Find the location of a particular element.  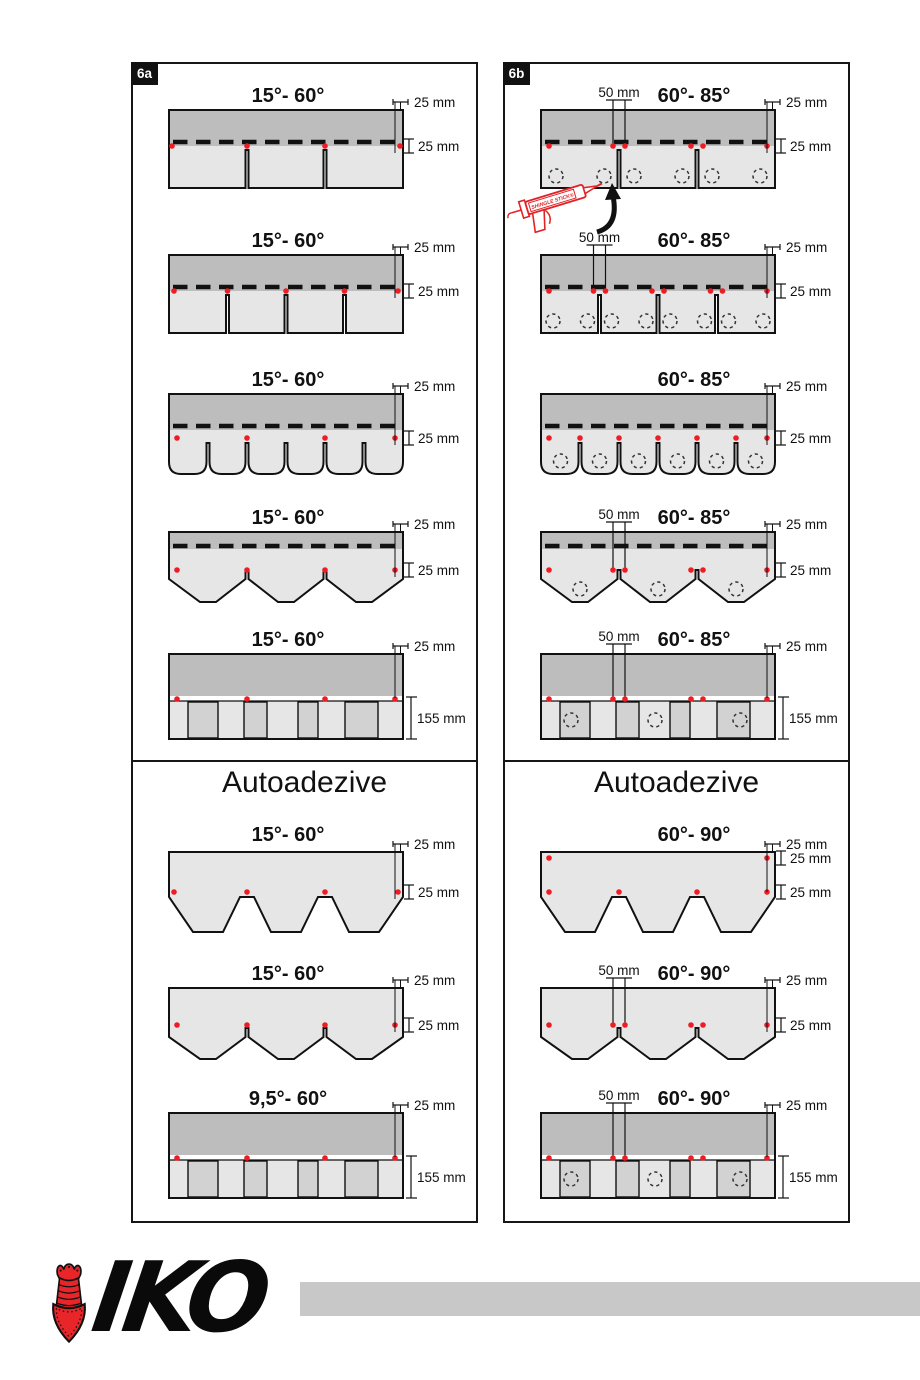

logo-gray-bar is located at coordinates (610, 1299).